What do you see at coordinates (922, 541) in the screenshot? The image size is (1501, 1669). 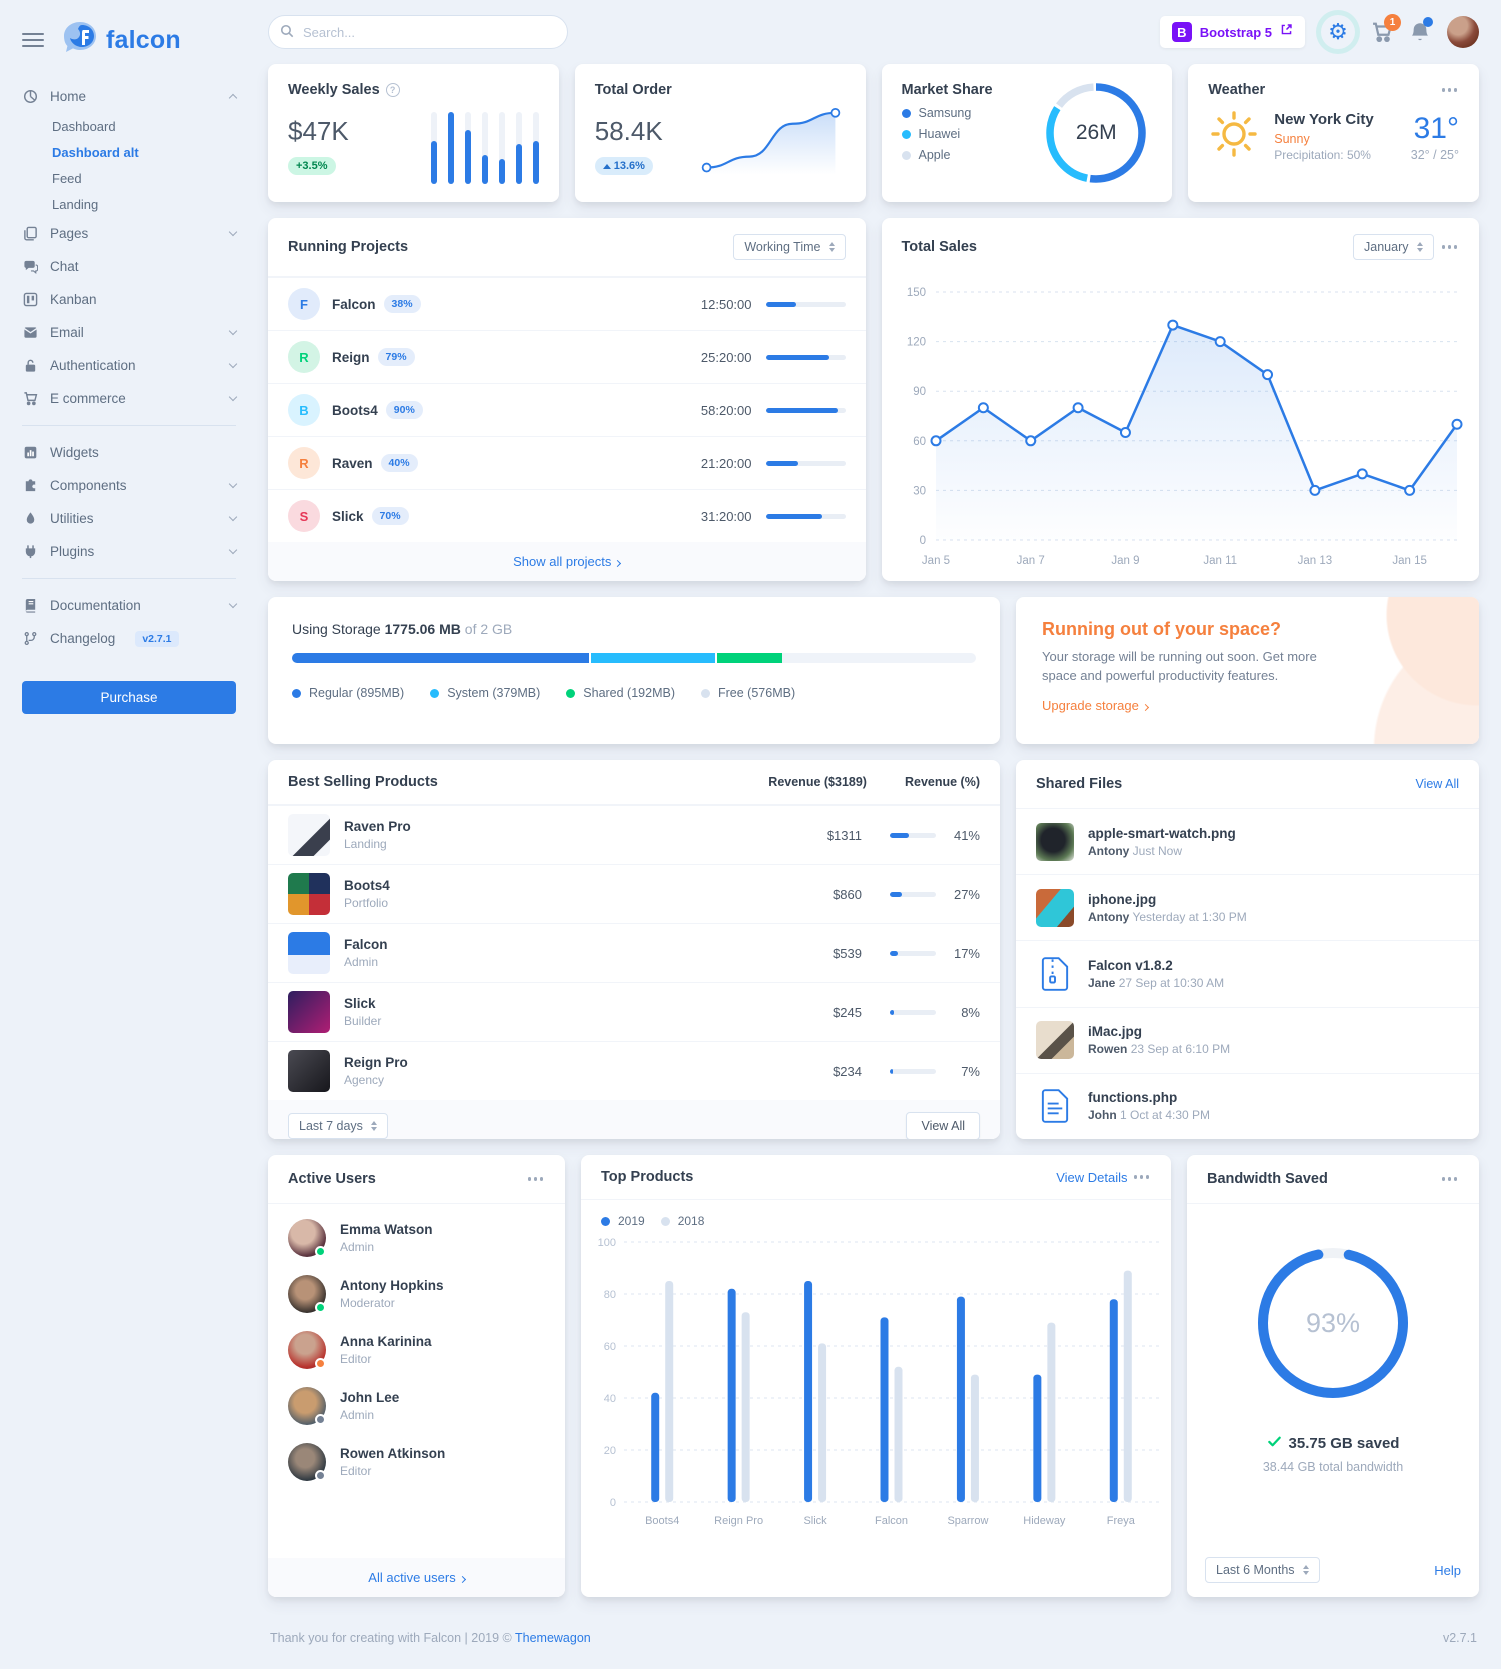 I see `svg-text: 0` at bounding box center [922, 541].